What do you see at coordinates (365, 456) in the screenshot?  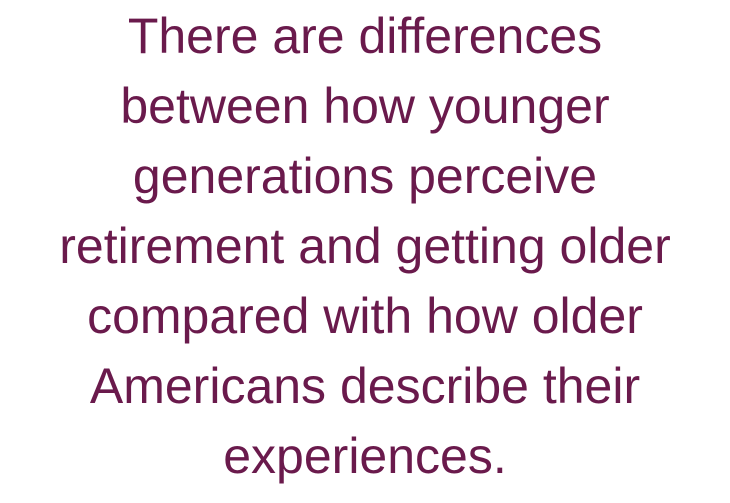 I see `text-line: experiences.` at bounding box center [365, 456].